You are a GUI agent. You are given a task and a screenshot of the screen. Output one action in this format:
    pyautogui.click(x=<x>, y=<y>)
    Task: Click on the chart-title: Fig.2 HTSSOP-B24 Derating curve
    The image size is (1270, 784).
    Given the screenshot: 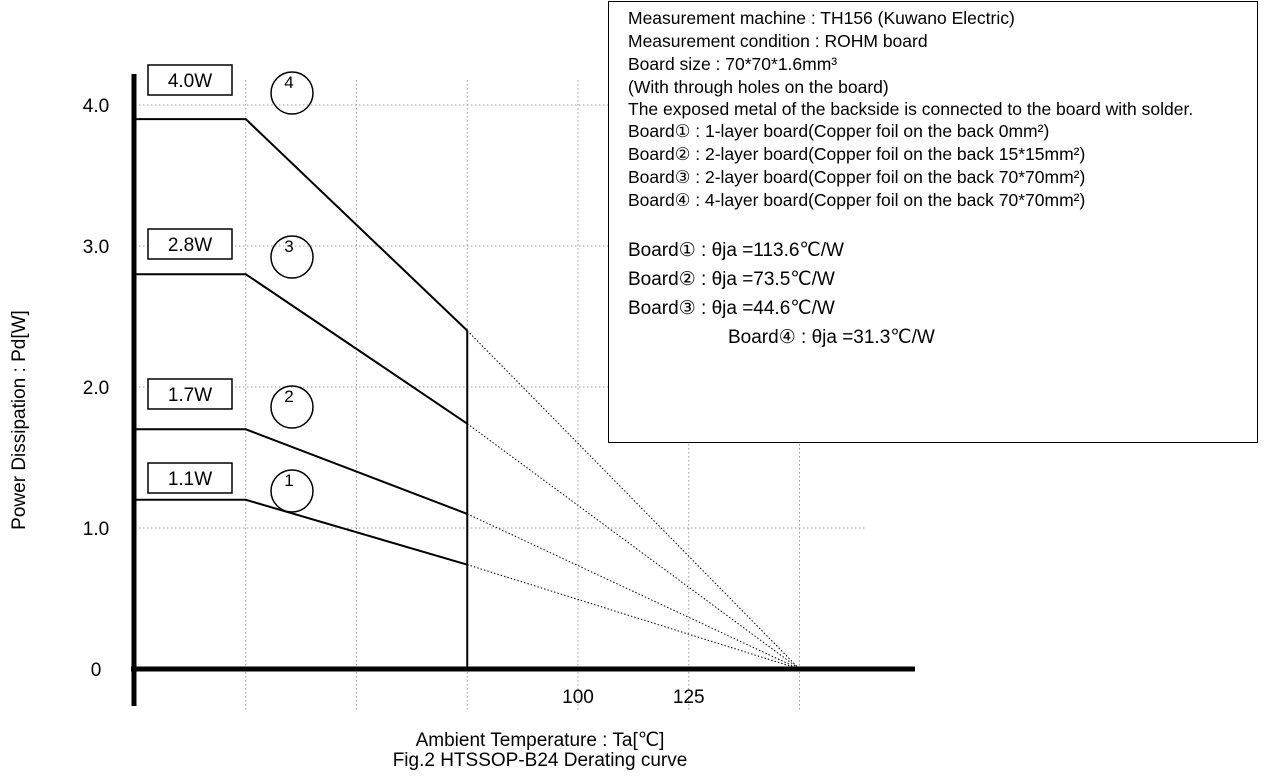 What is the action you would take?
    pyautogui.click(x=540, y=760)
    